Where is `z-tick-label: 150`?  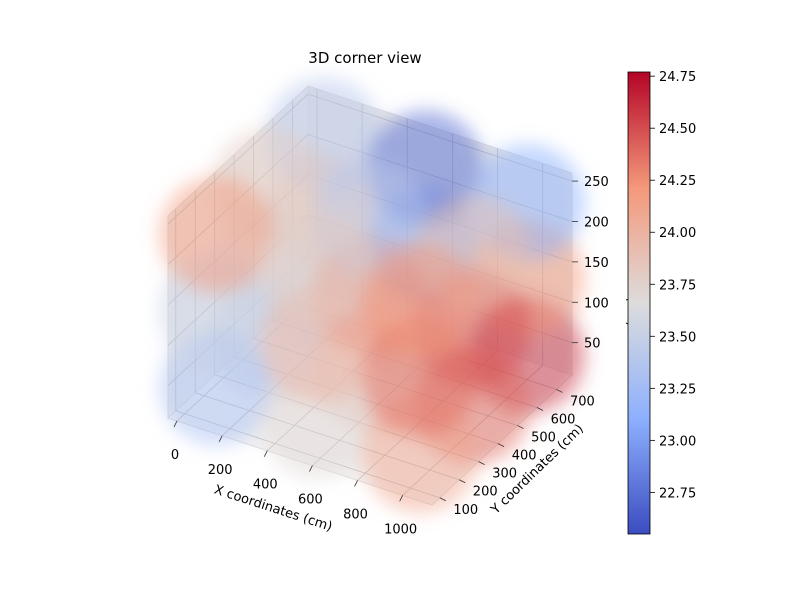 z-tick-label: 150 is located at coordinates (596, 263).